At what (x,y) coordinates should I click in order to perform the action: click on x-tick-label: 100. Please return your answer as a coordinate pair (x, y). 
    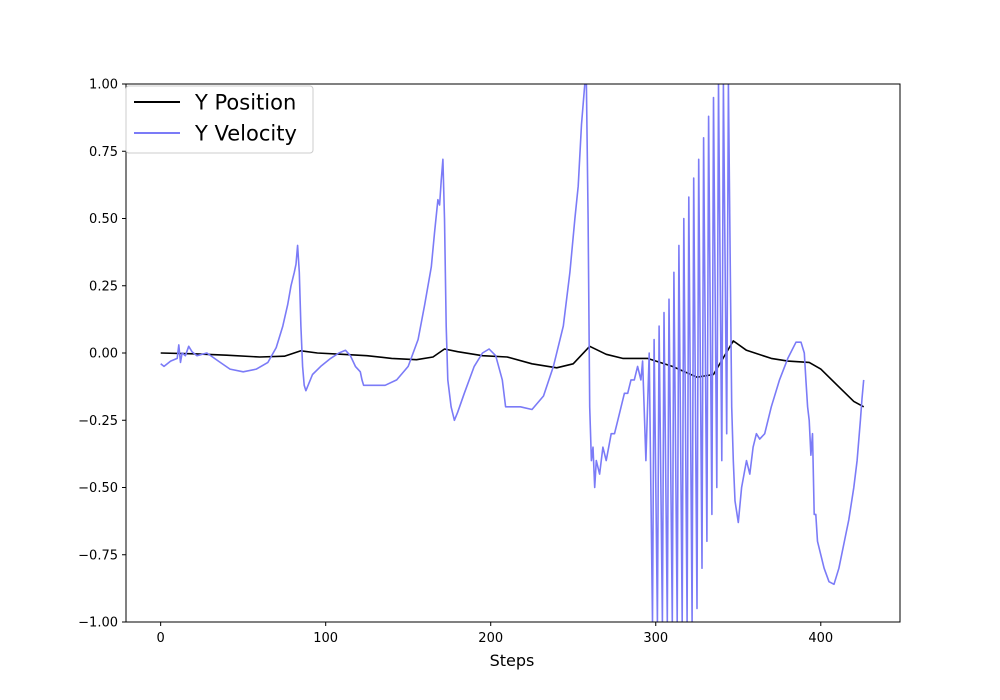
    Looking at the image, I should click on (325, 638).